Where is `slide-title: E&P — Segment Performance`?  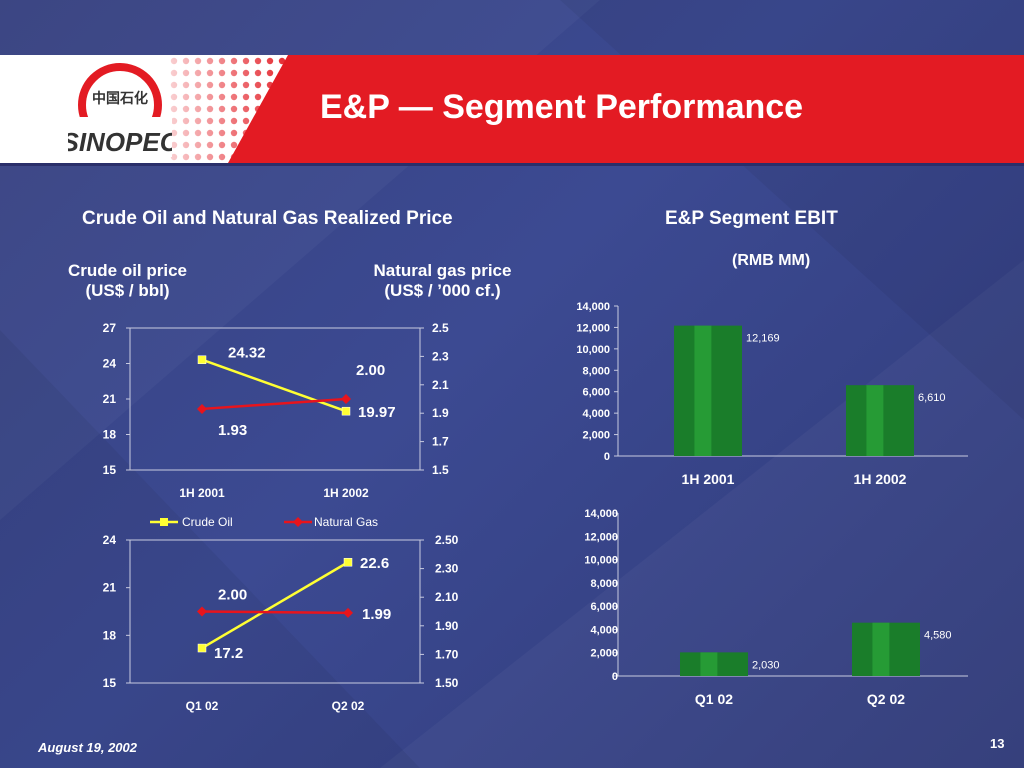
slide-title: E&P — Segment Performance is located at coordinates (562, 107).